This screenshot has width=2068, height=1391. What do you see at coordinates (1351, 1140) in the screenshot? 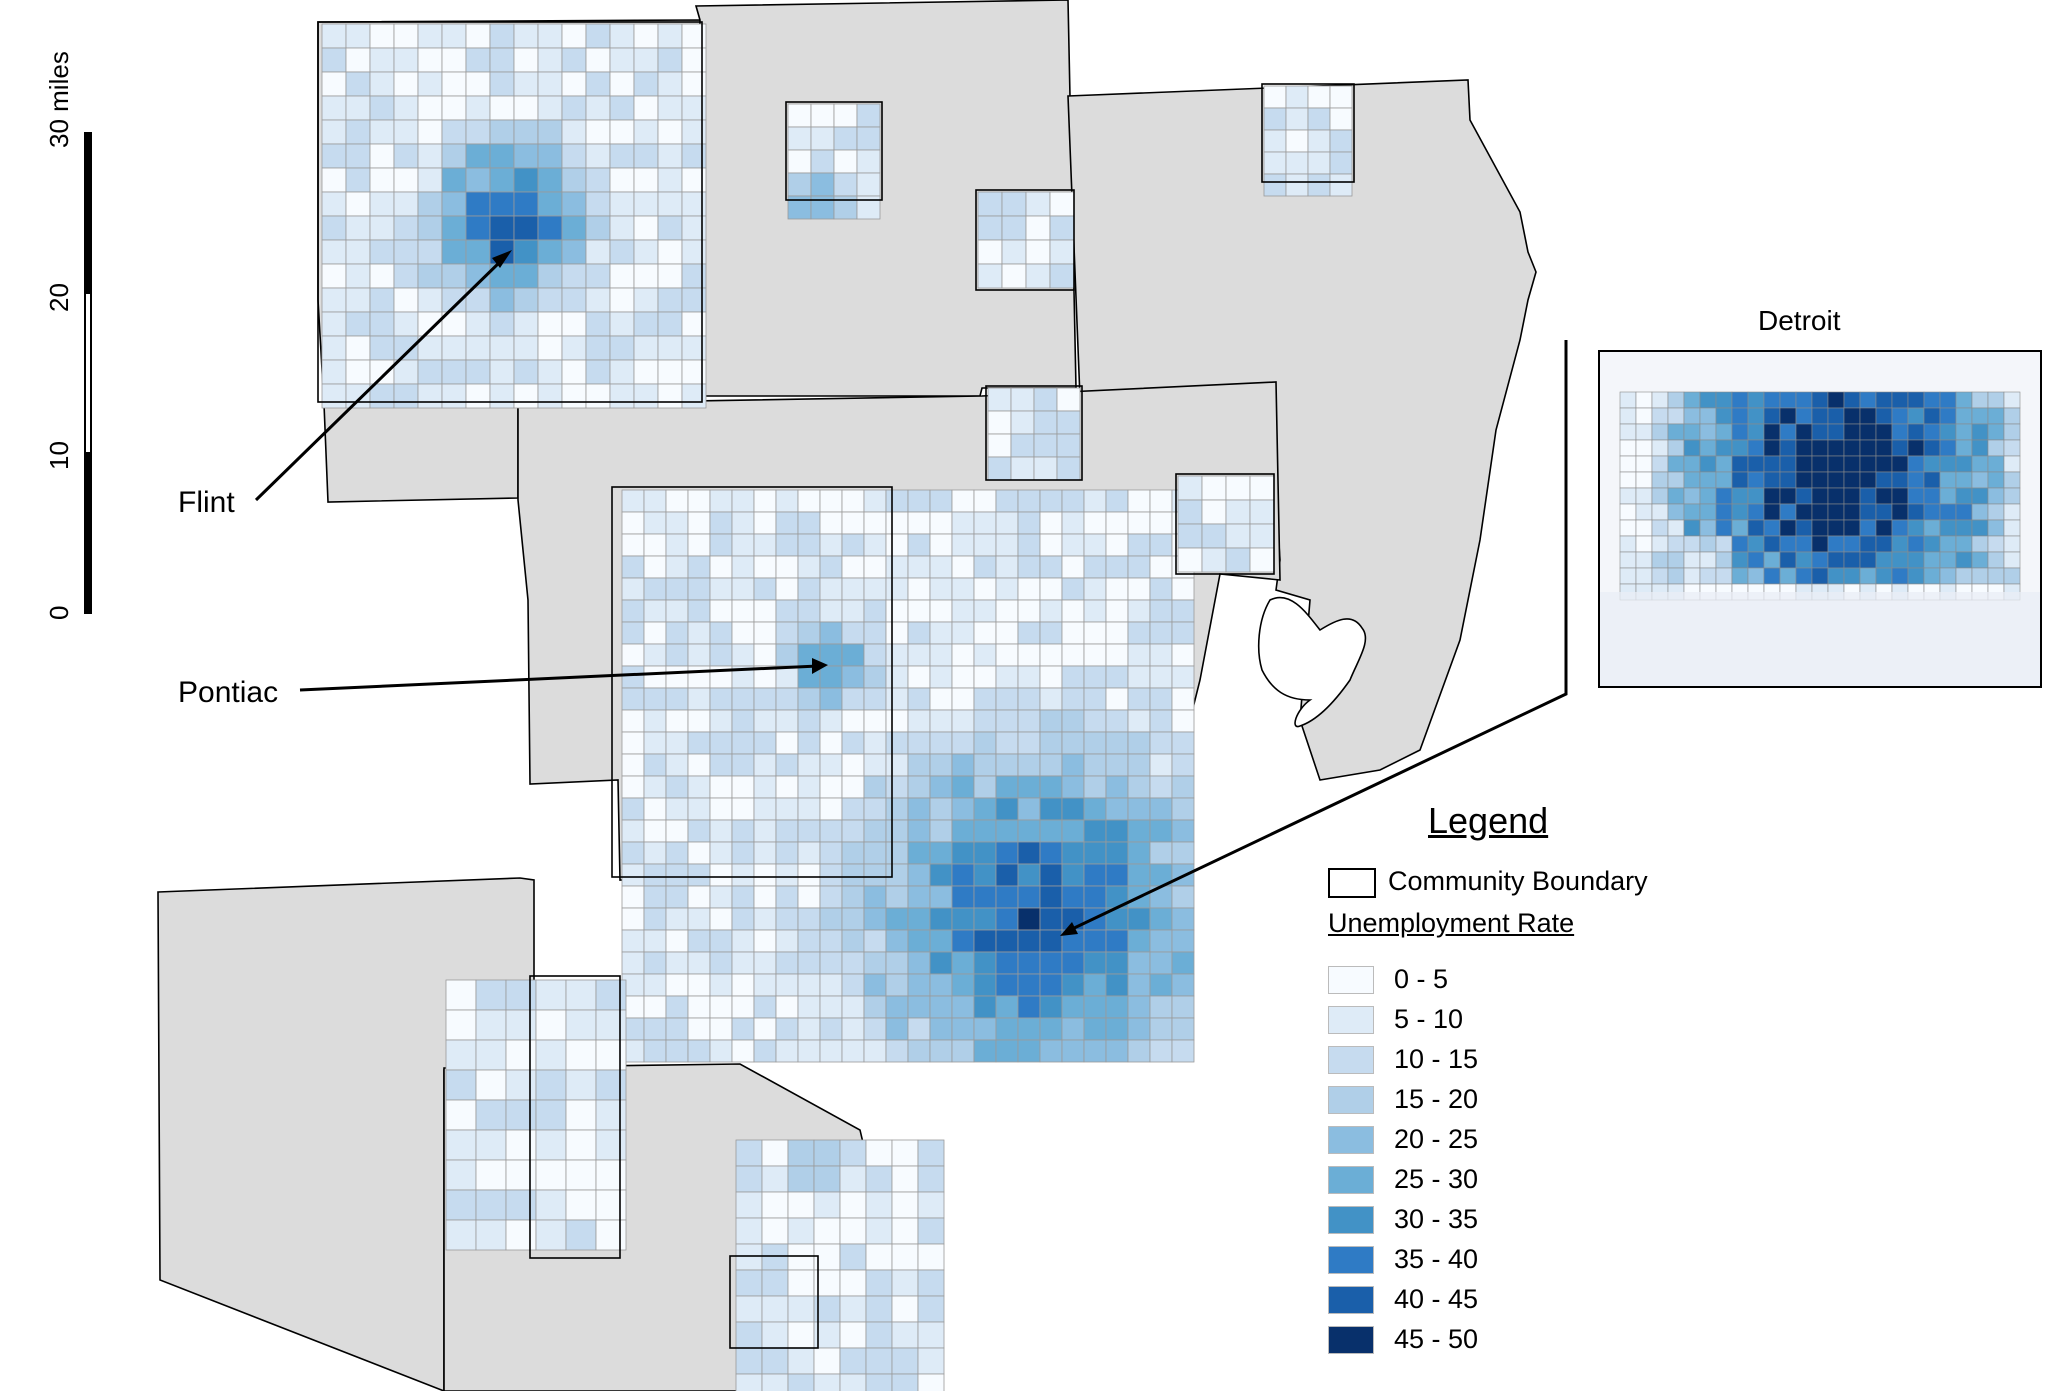
I see `legend-class-swatch` at bounding box center [1351, 1140].